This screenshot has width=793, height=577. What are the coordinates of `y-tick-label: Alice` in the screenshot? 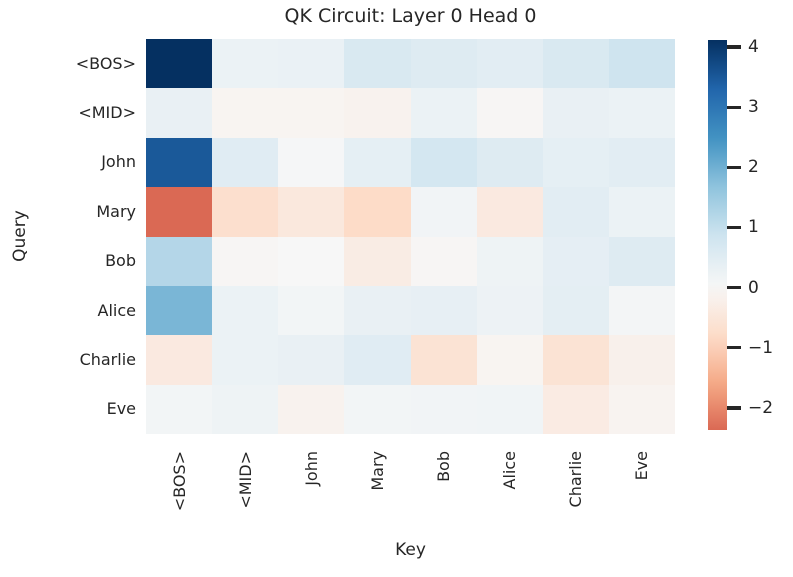 It's located at (116, 310).